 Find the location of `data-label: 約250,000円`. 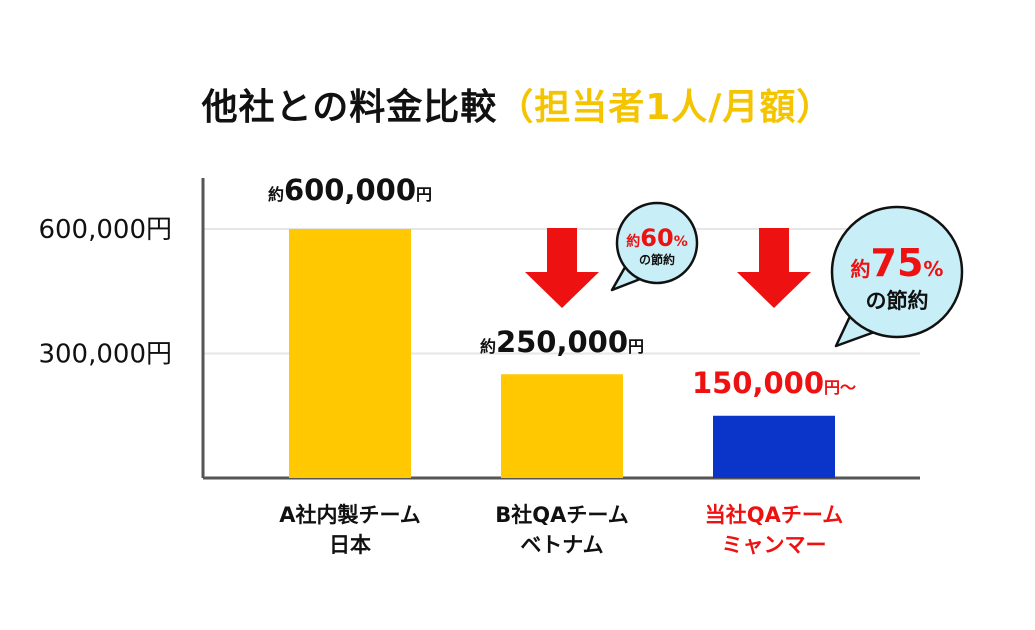

data-label: 約250,000円 is located at coordinates (562, 342).